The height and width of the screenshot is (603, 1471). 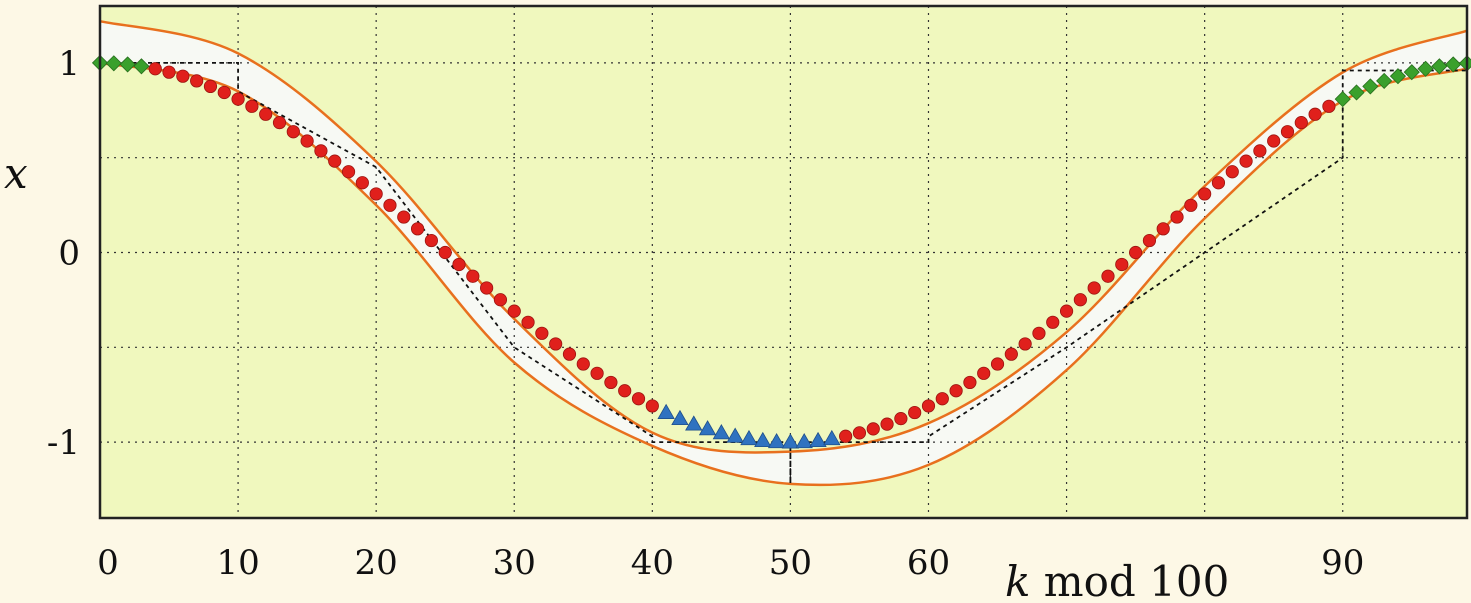 I want to click on x-tick-label: 20, so click(x=376, y=563).